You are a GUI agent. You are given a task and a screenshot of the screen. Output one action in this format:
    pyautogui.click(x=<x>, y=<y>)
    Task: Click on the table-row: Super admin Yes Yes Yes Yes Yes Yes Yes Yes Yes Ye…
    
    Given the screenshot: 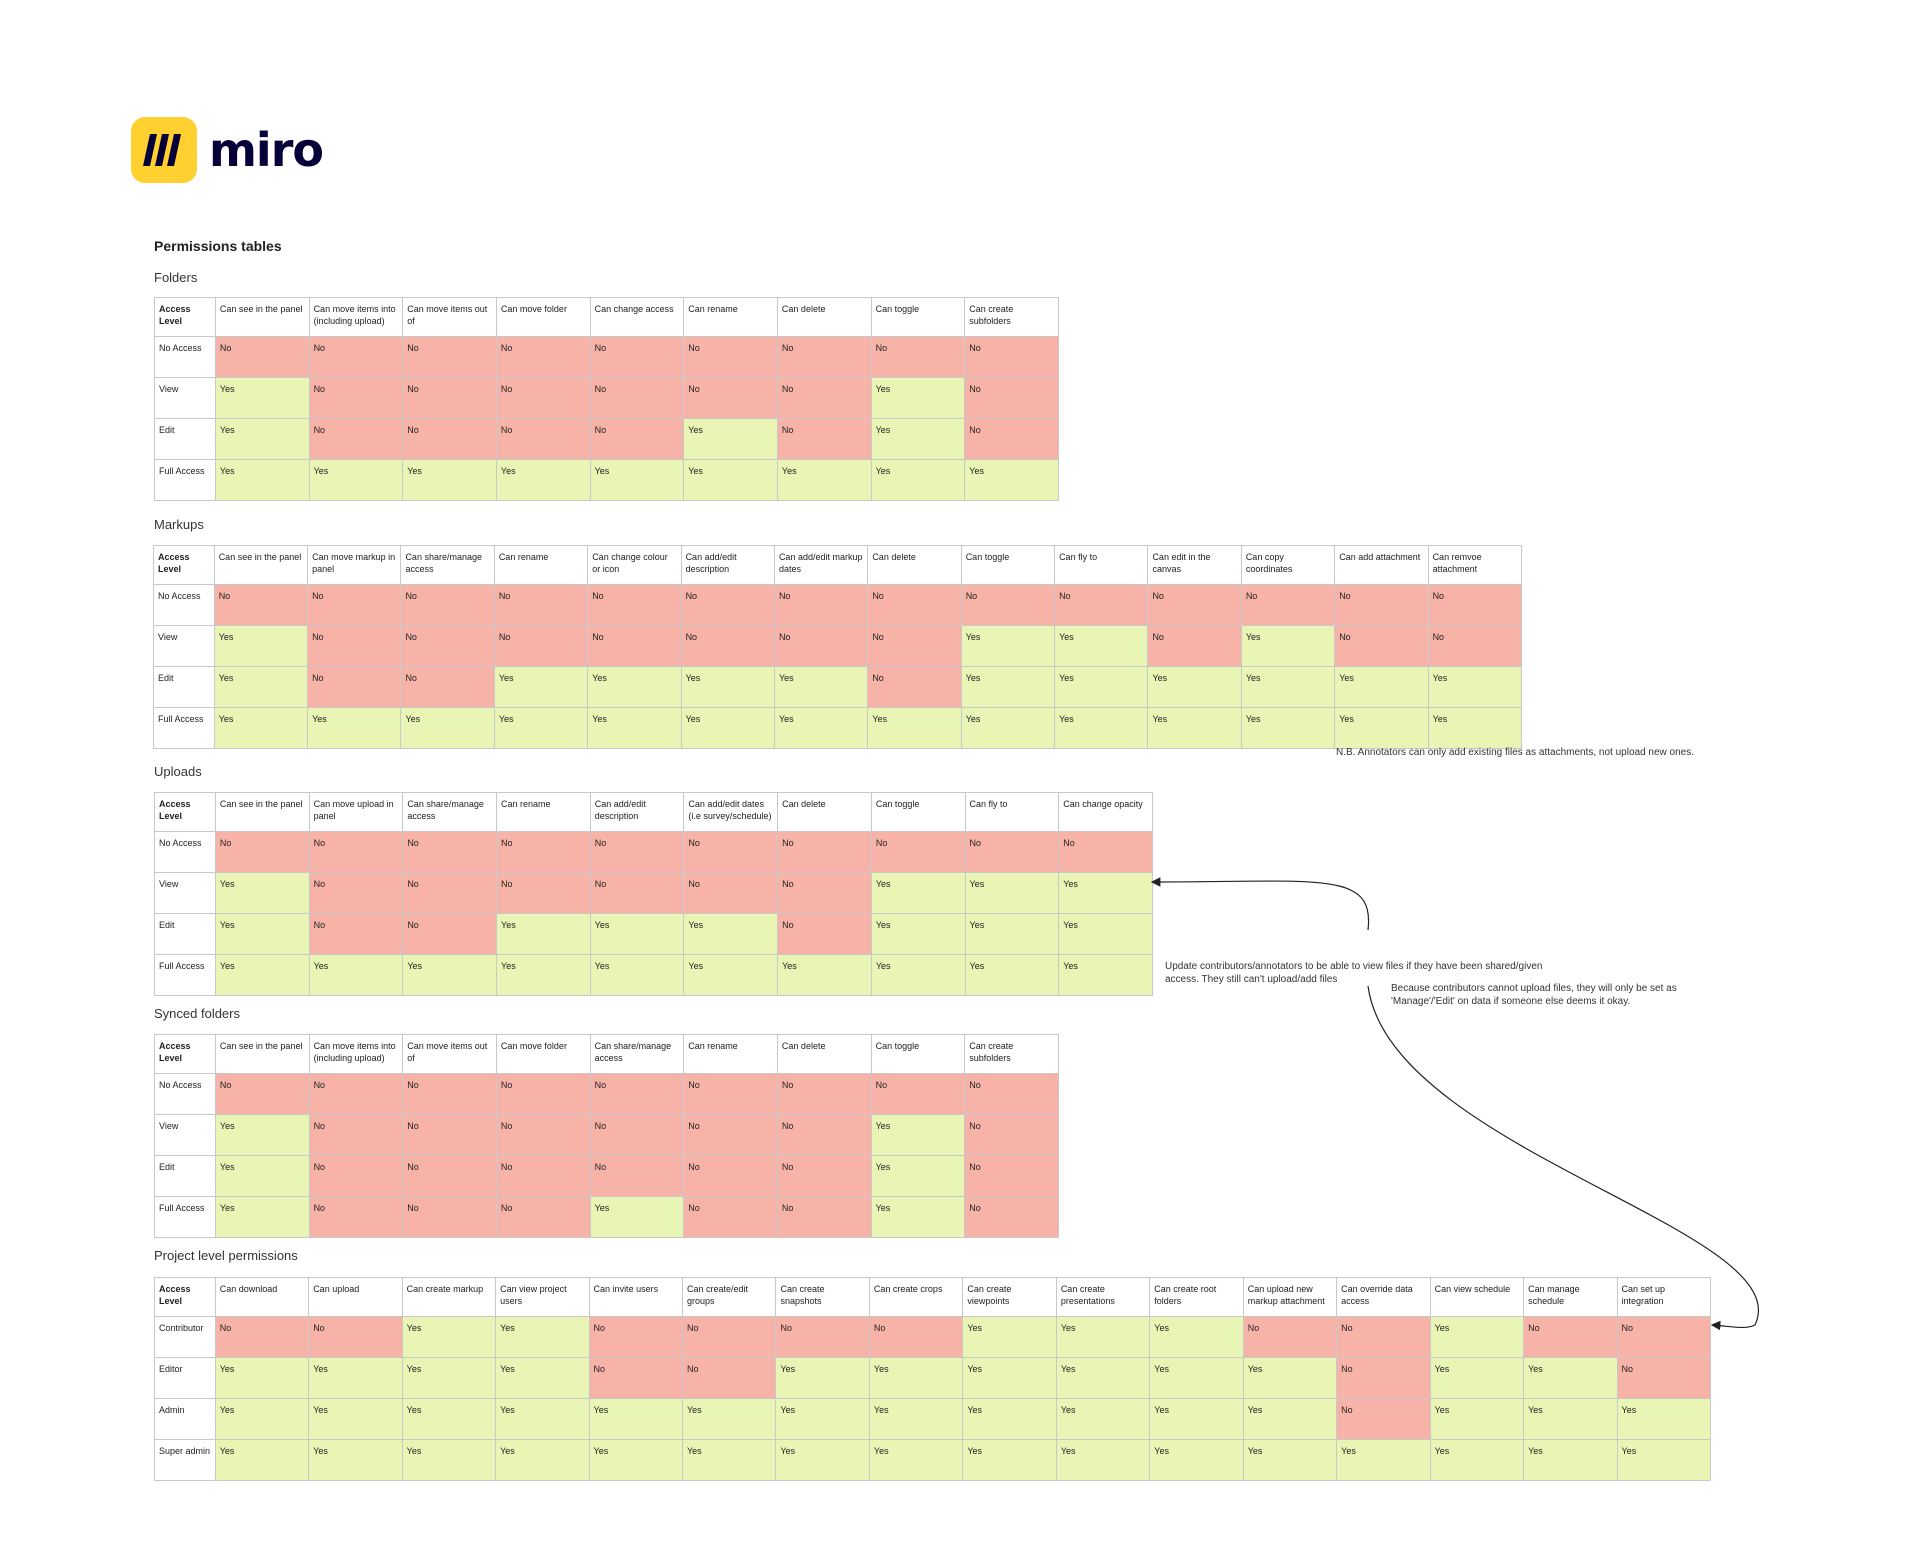 What is the action you would take?
    pyautogui.click(x=932, y=1460)
    